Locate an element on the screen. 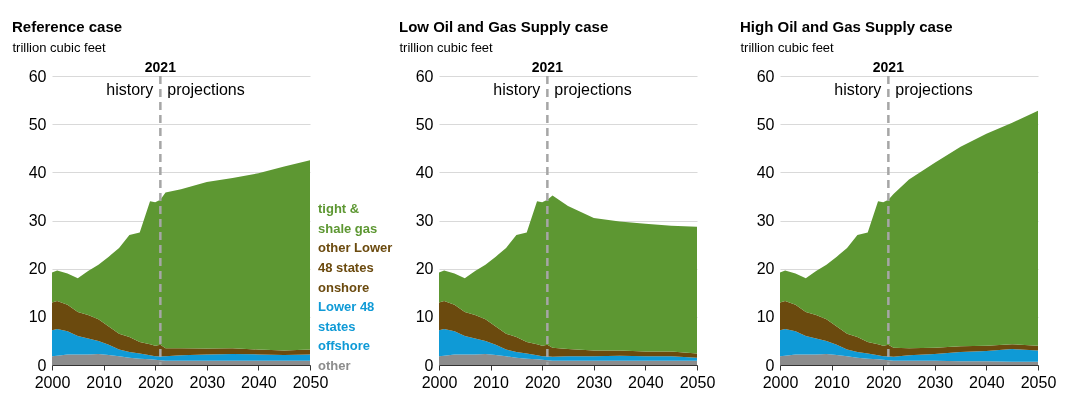 The image size is (1069, 401). chart-title: Reference case is located at coordinates (67, 26).